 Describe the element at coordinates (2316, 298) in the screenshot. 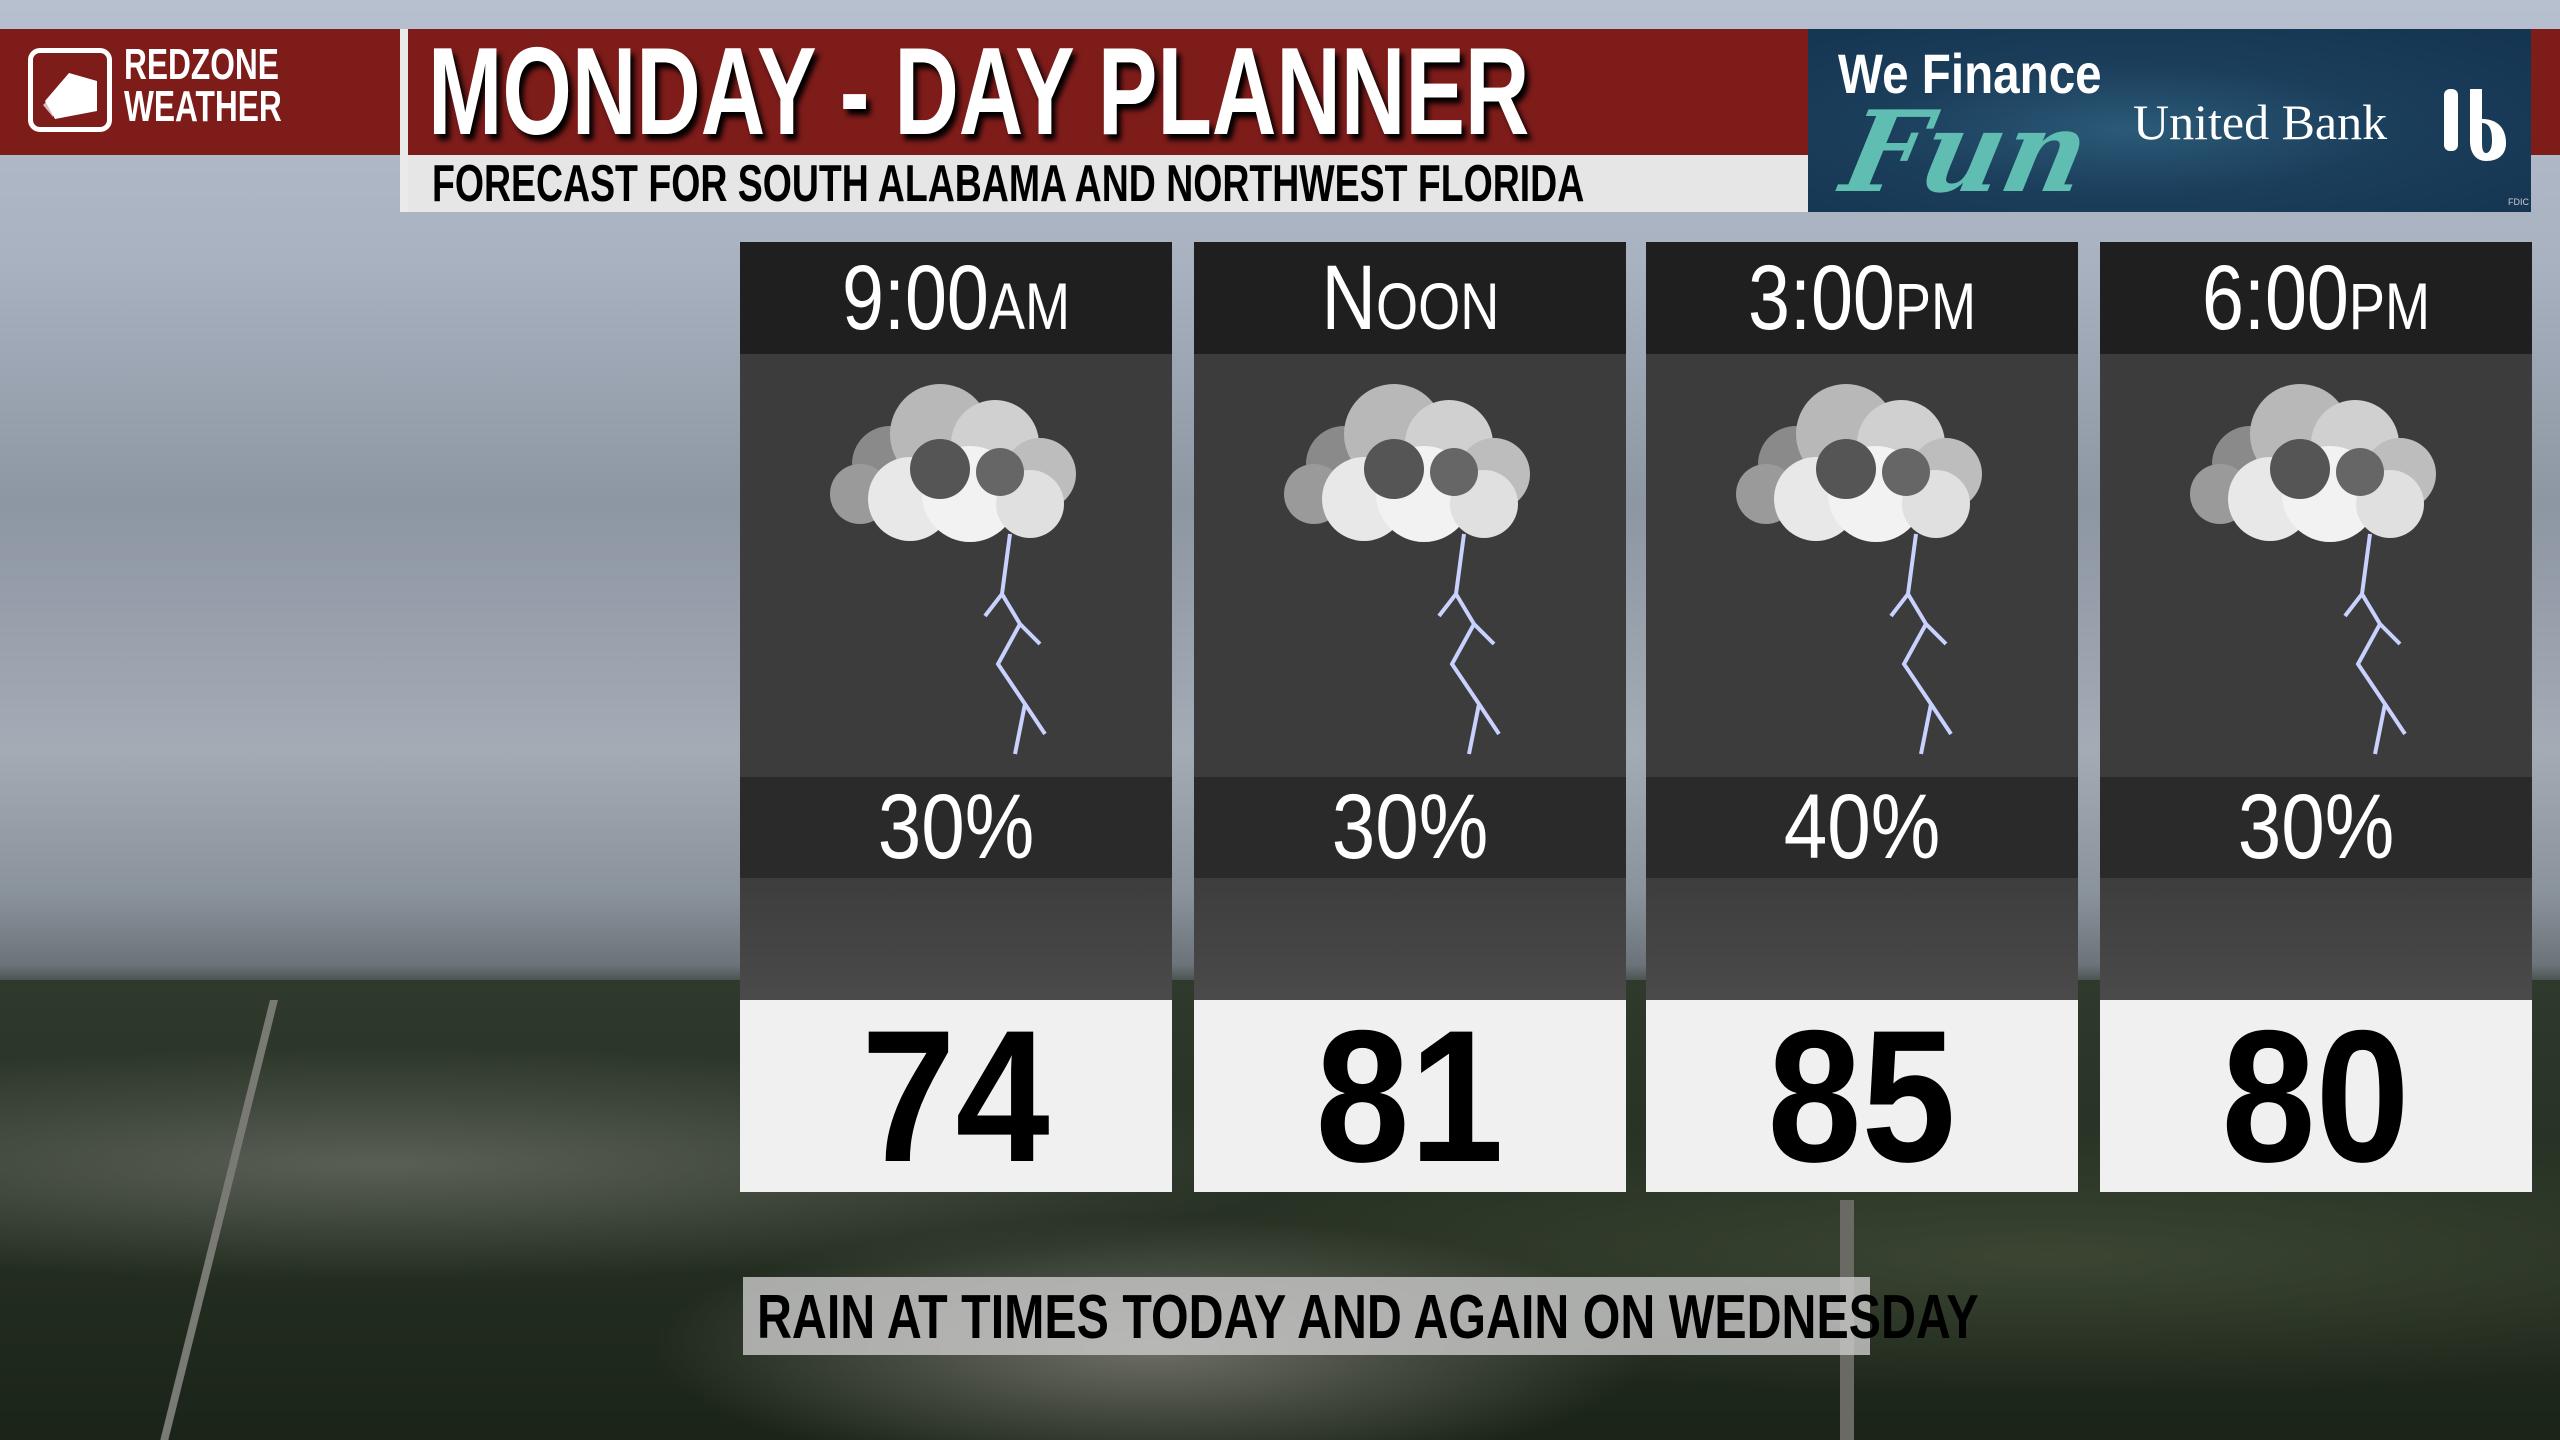

I see `time-label: 6:00PM` at that location.